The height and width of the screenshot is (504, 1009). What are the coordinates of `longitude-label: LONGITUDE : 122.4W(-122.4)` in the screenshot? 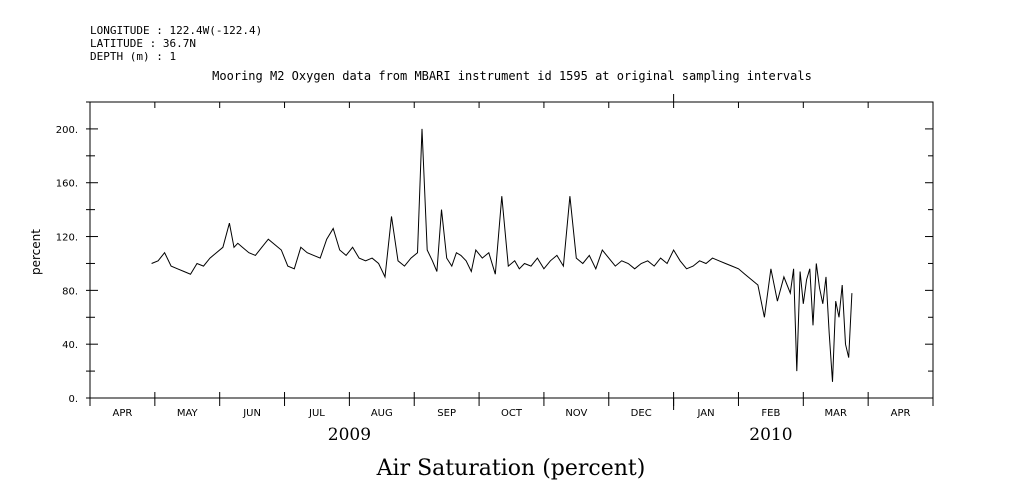 It's located at (176, 30).